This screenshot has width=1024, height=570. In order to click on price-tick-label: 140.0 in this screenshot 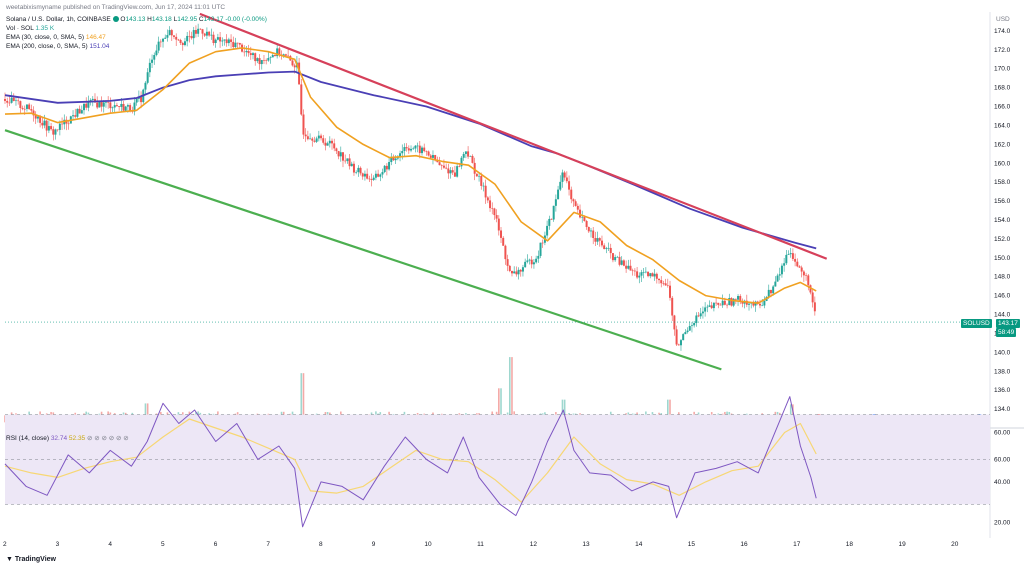, I will do `click(1002, 352)`.